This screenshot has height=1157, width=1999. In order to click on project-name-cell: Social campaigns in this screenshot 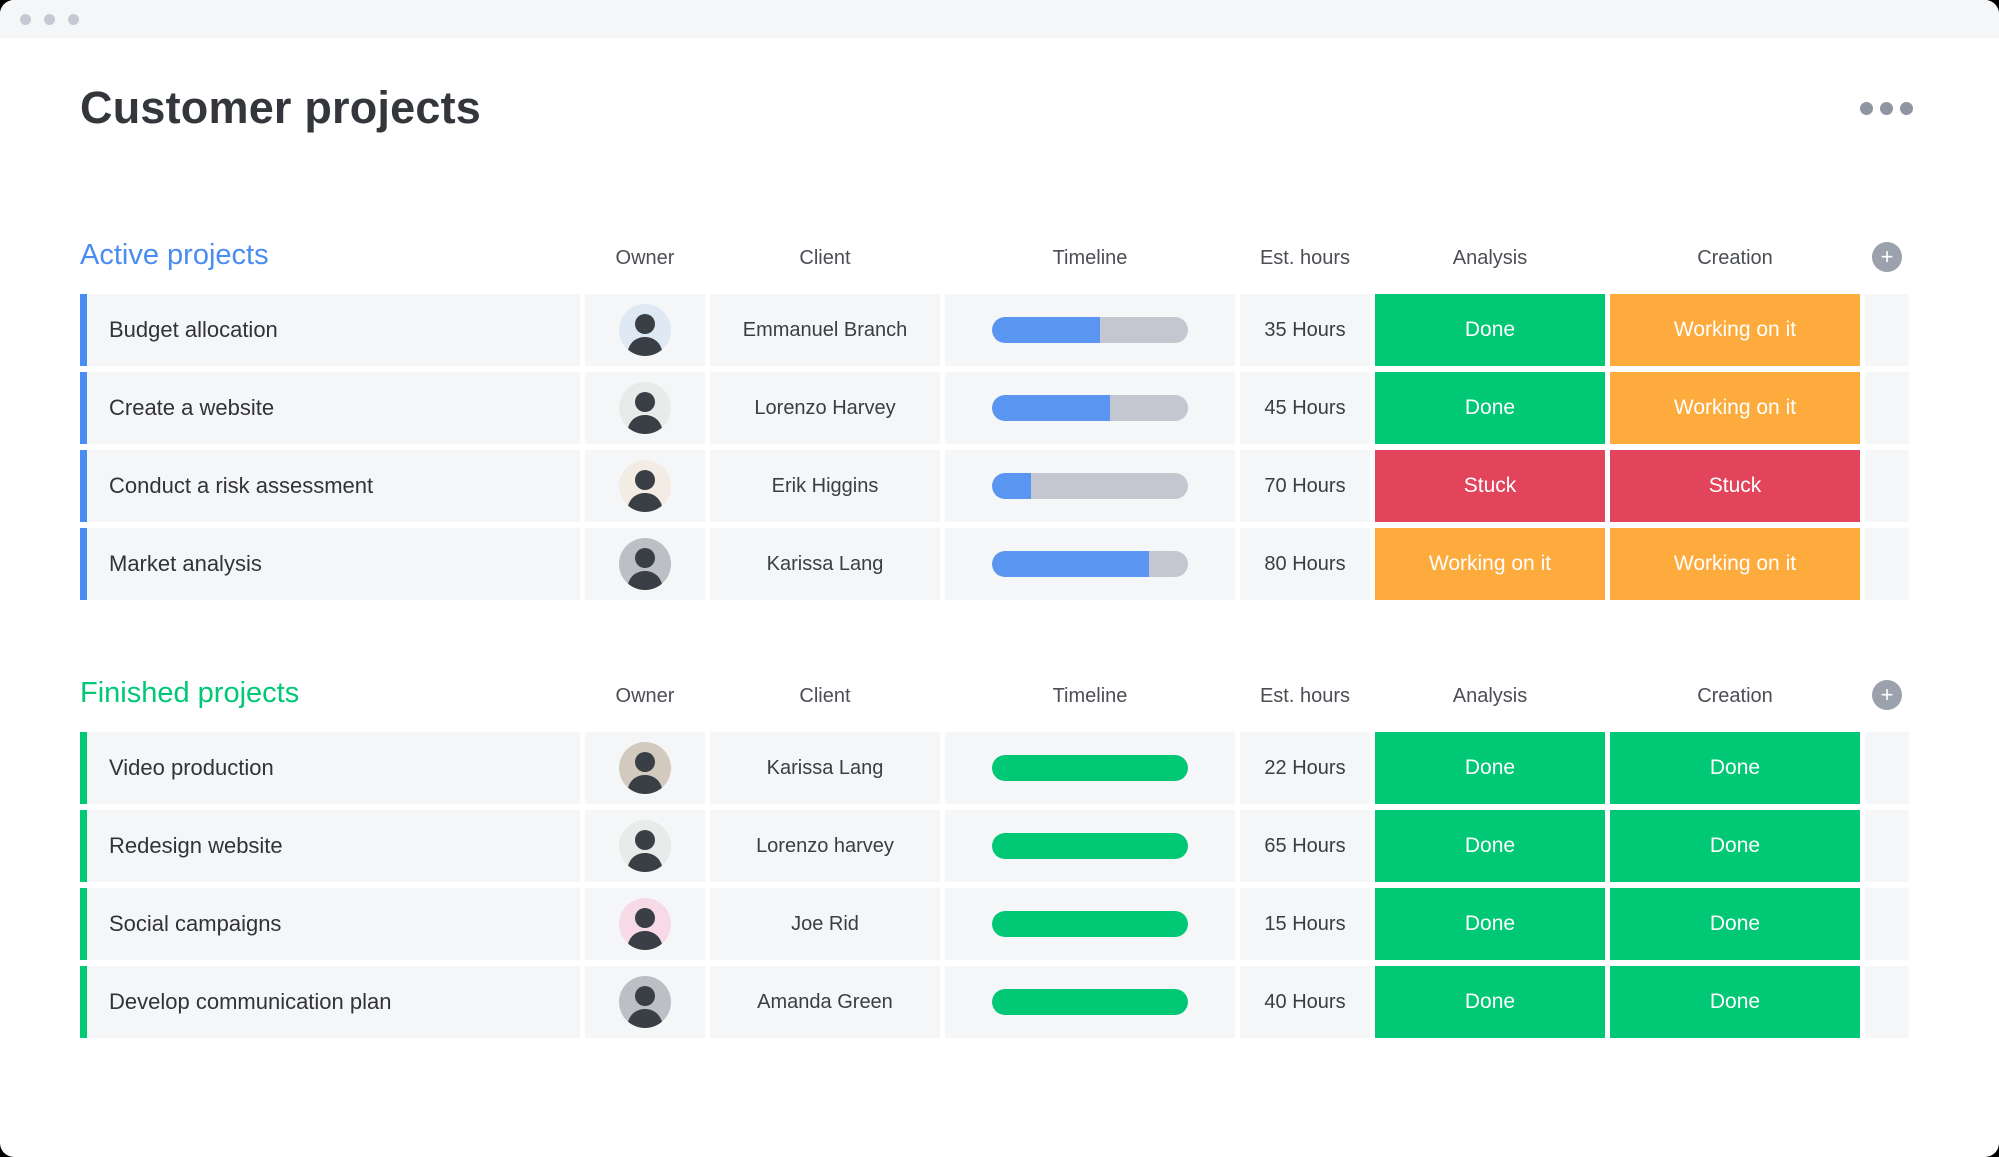, I will do `click(330, 924)`.